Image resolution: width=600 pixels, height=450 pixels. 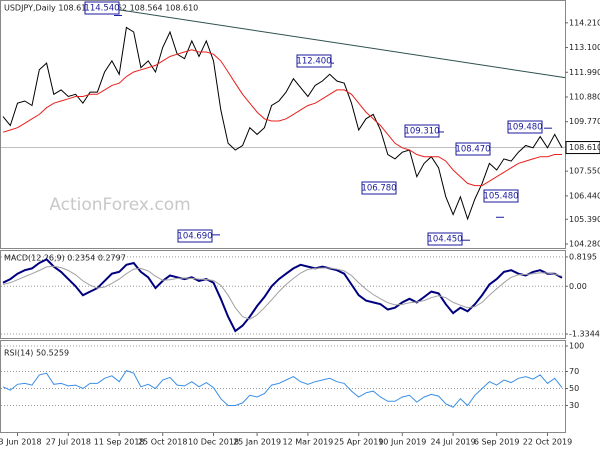 I want to click on x-tick-label: 10 Dec 2018, so click(x=213, y=442).